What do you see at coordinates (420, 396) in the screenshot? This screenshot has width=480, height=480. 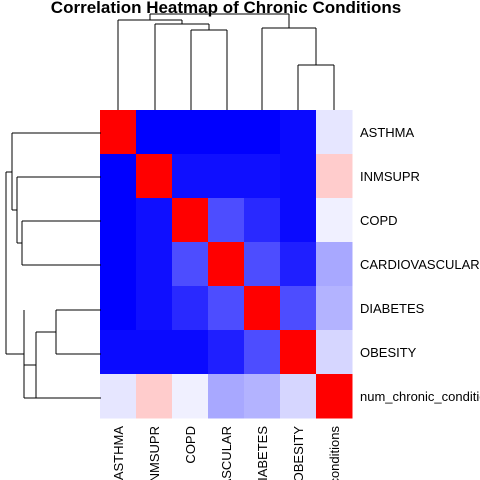 I see `row-label-6: num_chronic_conditions` at bounding box center [420, 396].